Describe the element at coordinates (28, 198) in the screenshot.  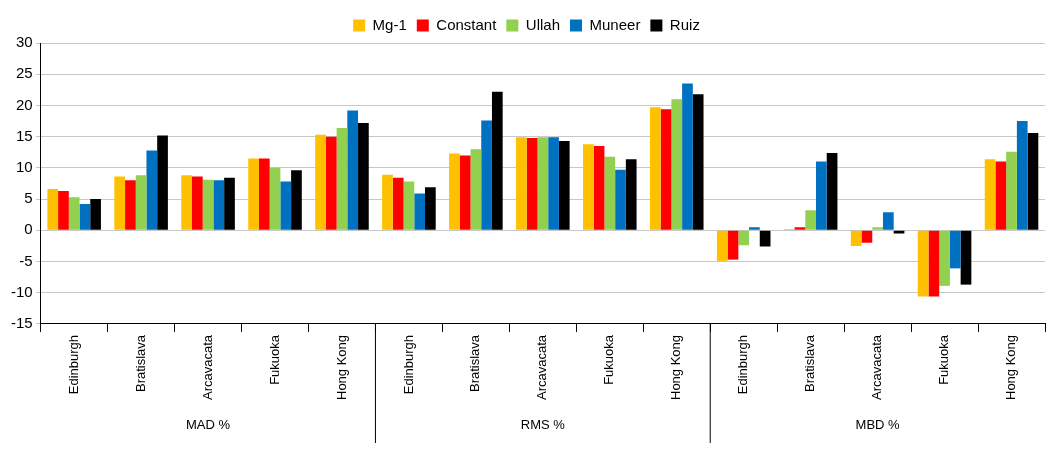
I see `y-tick-label: 5` at that location.